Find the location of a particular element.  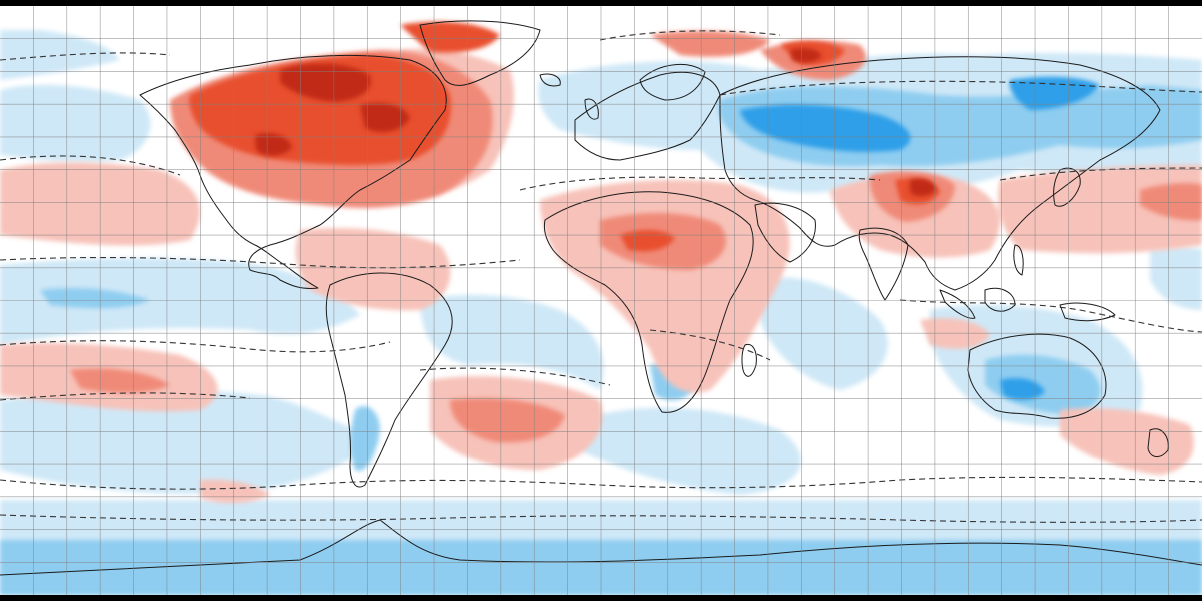

bottom-border is located at coordinates (601, 598).